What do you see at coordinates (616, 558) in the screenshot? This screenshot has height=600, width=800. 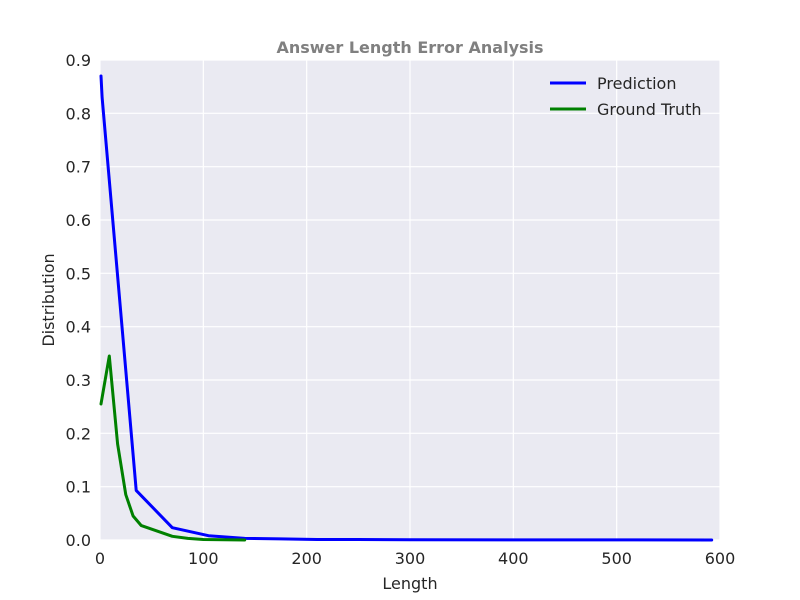 I see `x-tick-label: 500` at bounding box center [616, 558].